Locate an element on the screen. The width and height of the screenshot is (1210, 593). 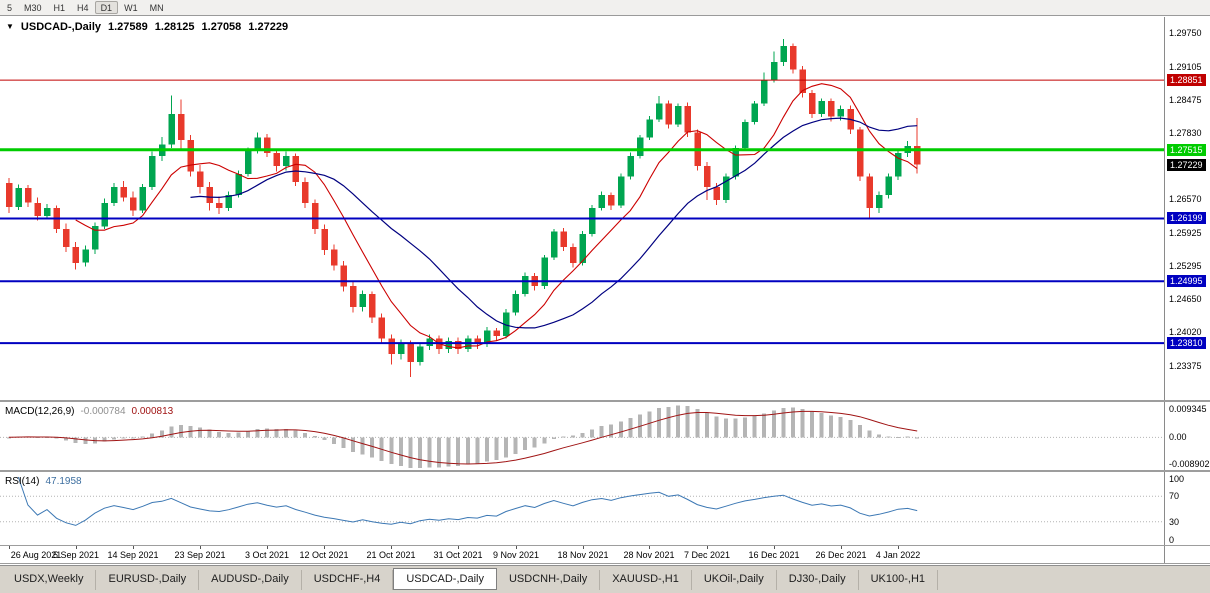
chart-tab-dj30-daily: DJ30-,Daily is located at coordinates (817, 580).